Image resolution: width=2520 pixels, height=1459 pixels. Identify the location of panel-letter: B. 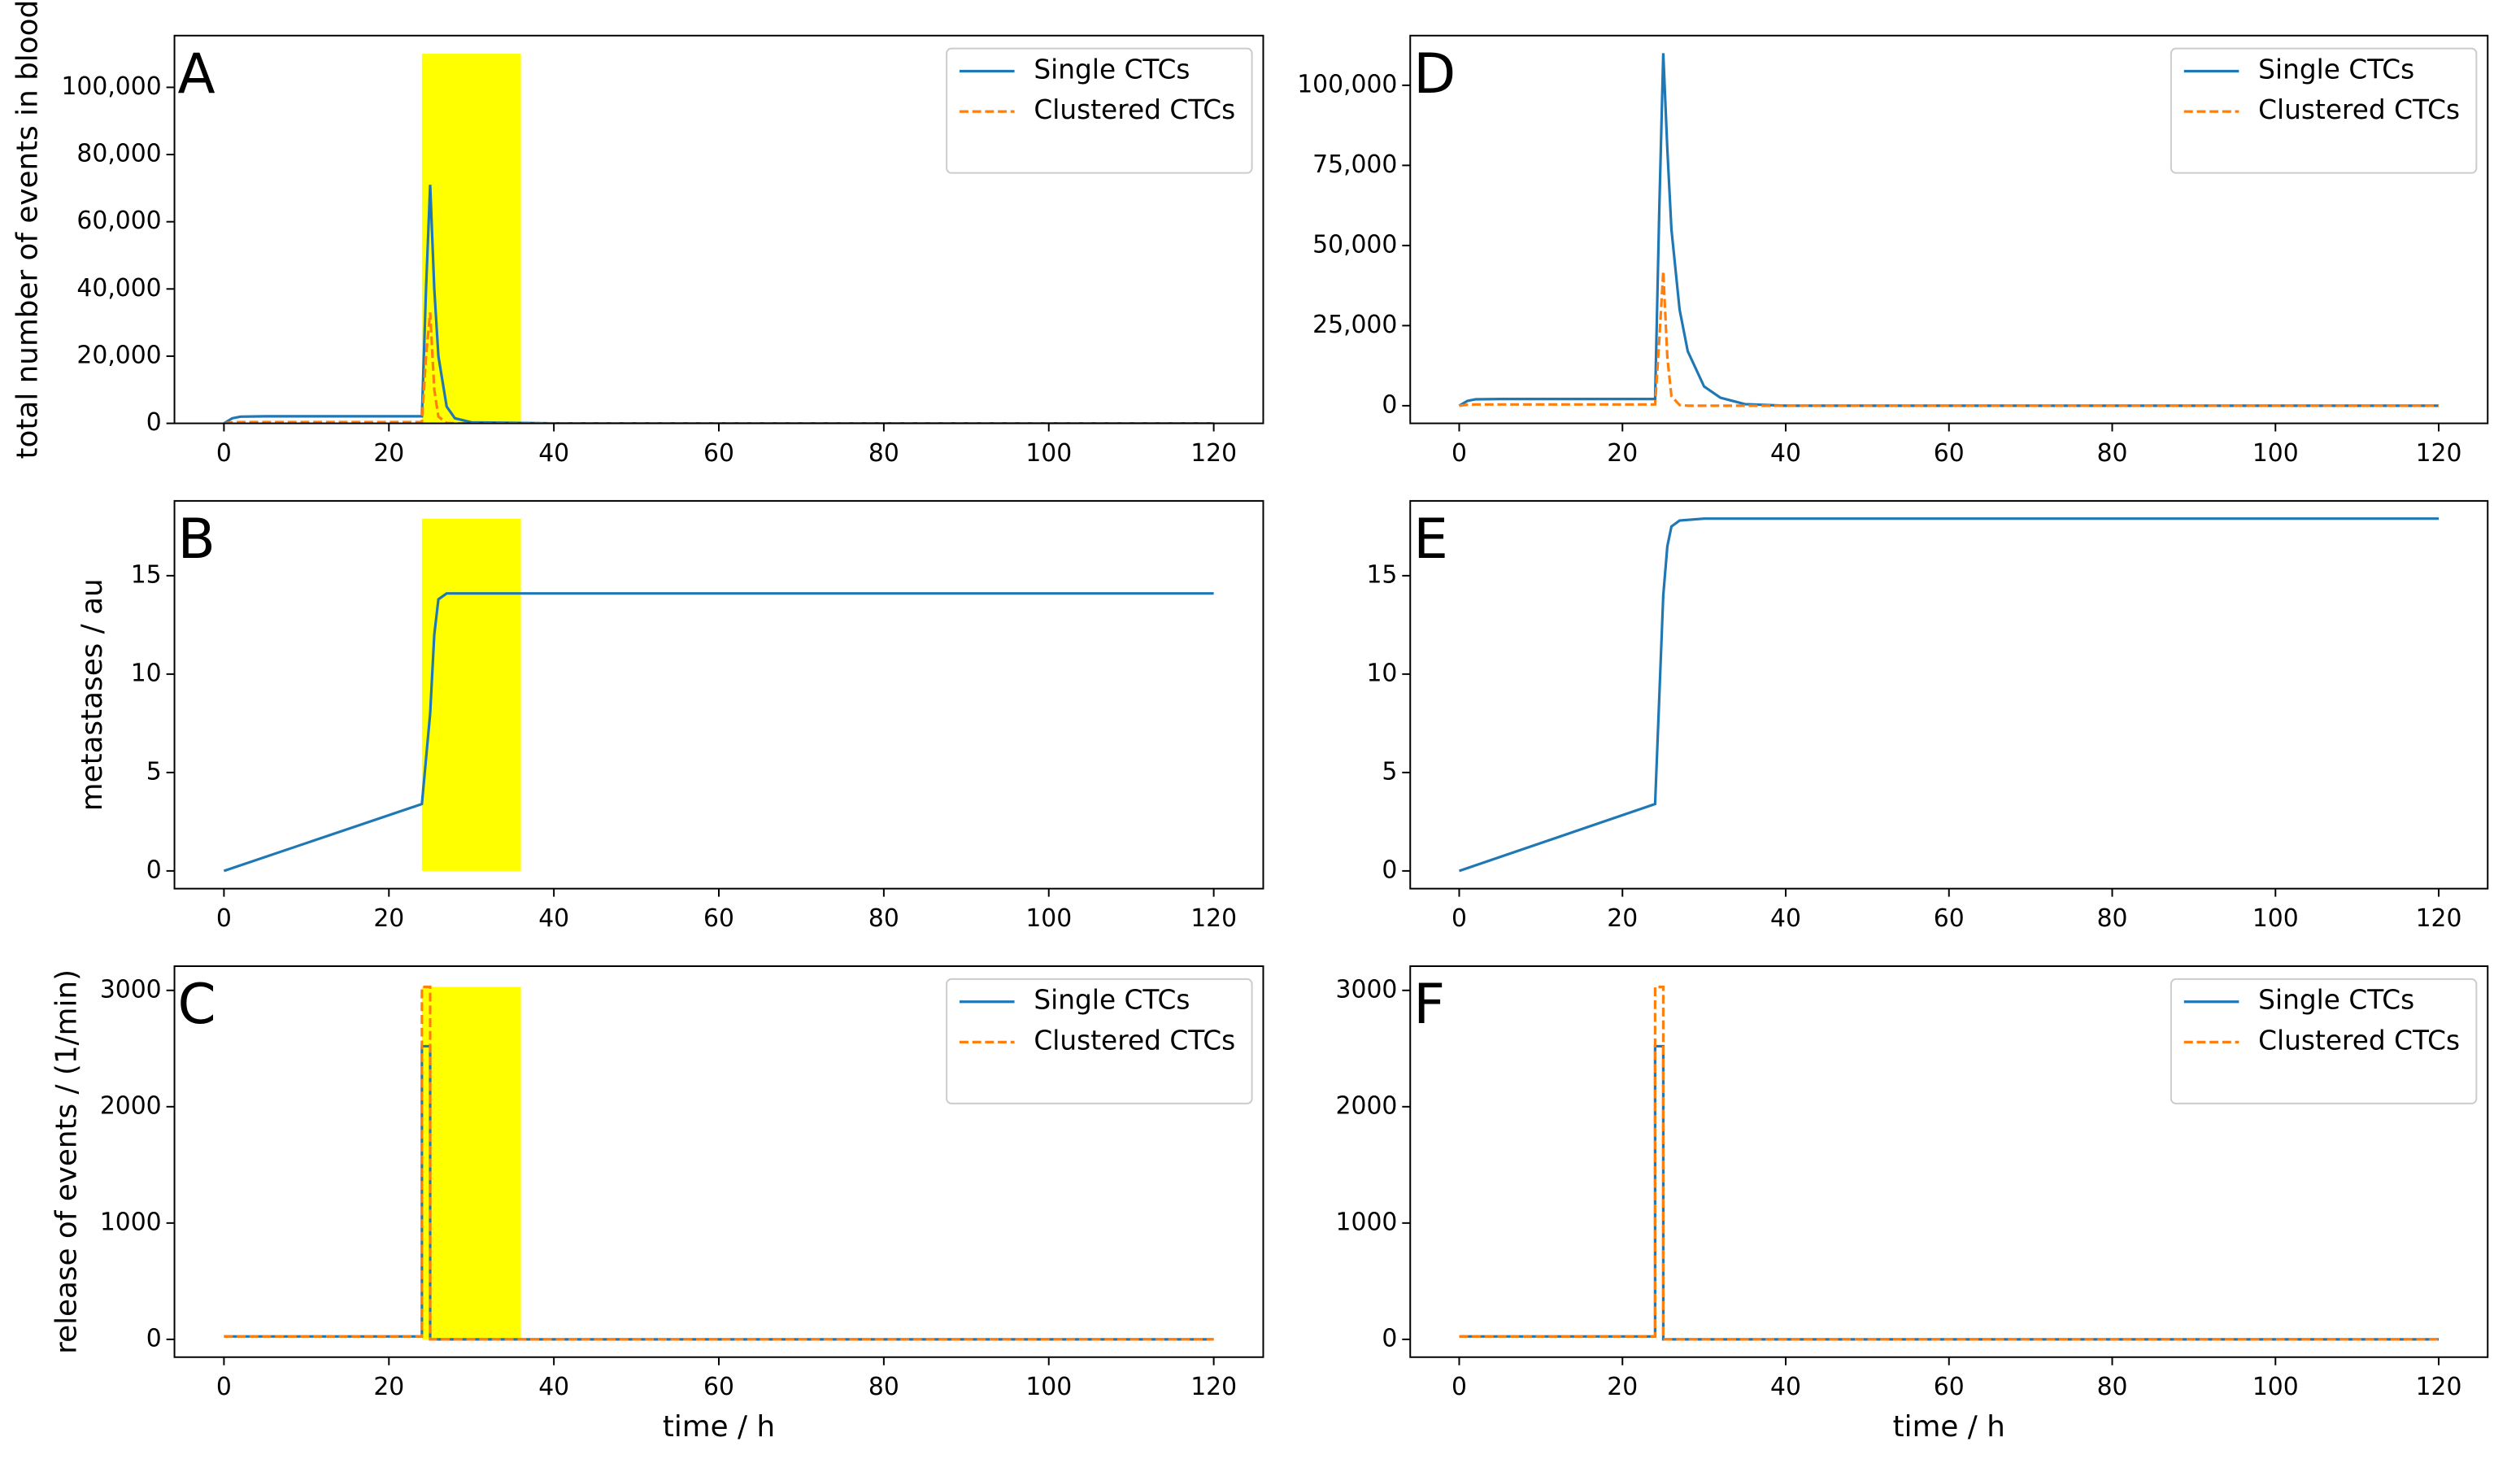
(196, 539).